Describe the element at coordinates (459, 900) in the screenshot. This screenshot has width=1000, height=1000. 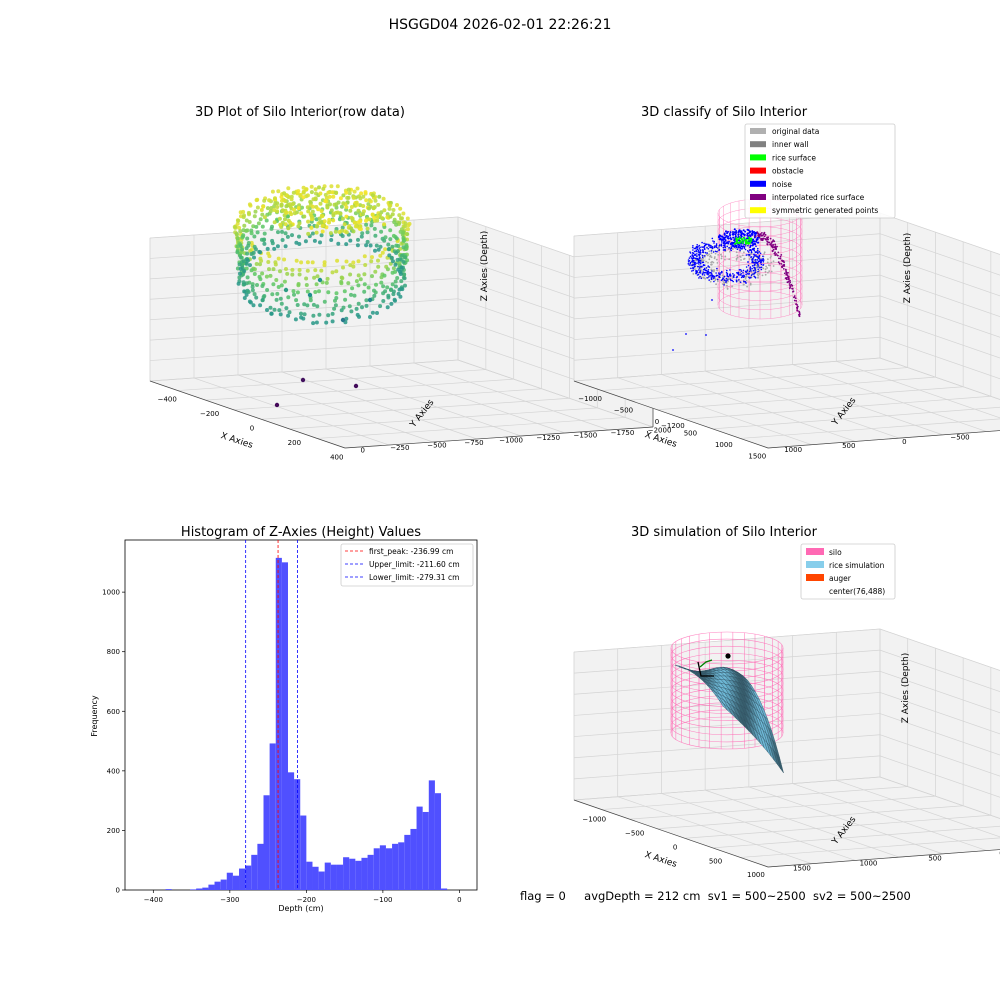
I see `x-tick-label: 0` at that location.